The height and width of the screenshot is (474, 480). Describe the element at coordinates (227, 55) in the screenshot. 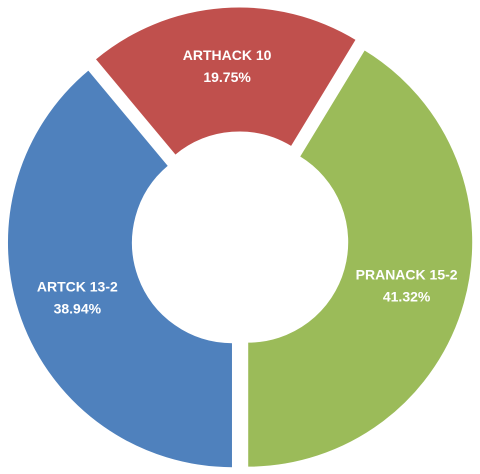

I see `segment-label: ARTHACK 10` at that location.